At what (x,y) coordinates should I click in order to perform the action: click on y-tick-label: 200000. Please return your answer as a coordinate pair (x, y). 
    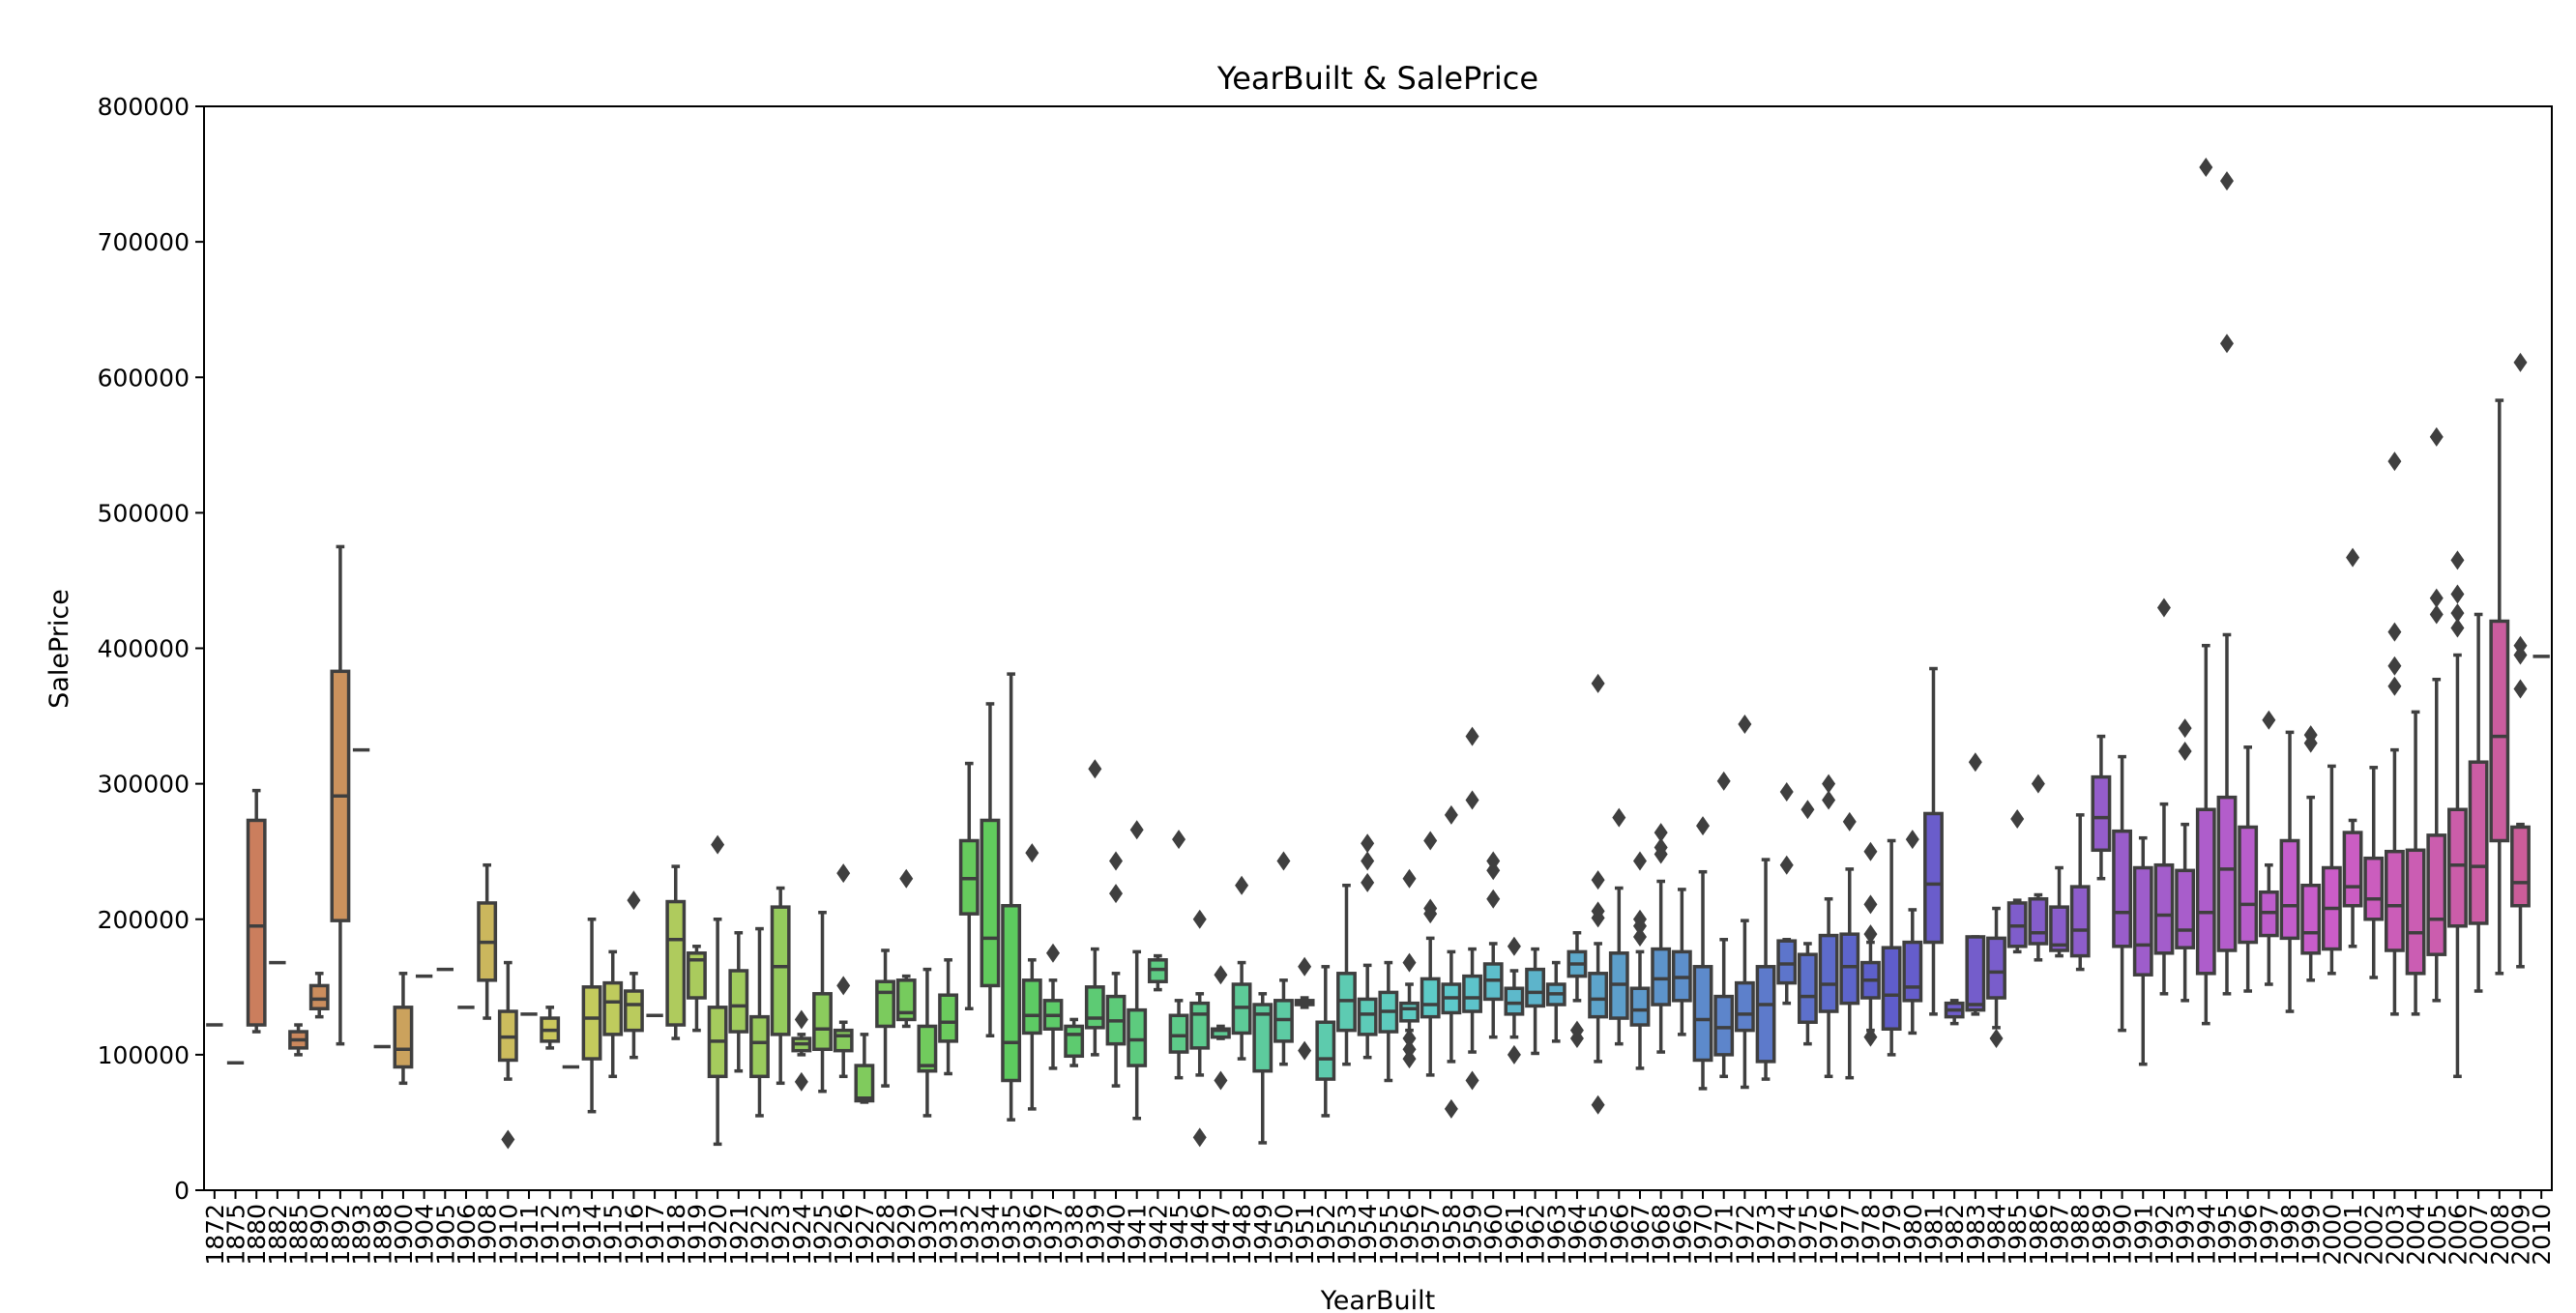
    Looking at the image, I should click on (144, 920).